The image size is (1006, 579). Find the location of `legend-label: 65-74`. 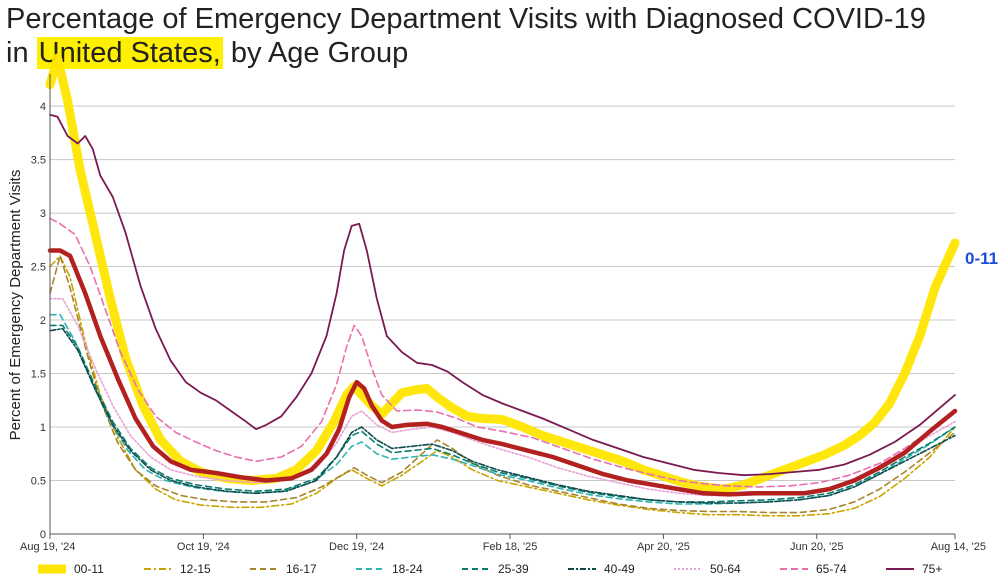

legend-label: 65-74 is located at coordinates (831, 569).